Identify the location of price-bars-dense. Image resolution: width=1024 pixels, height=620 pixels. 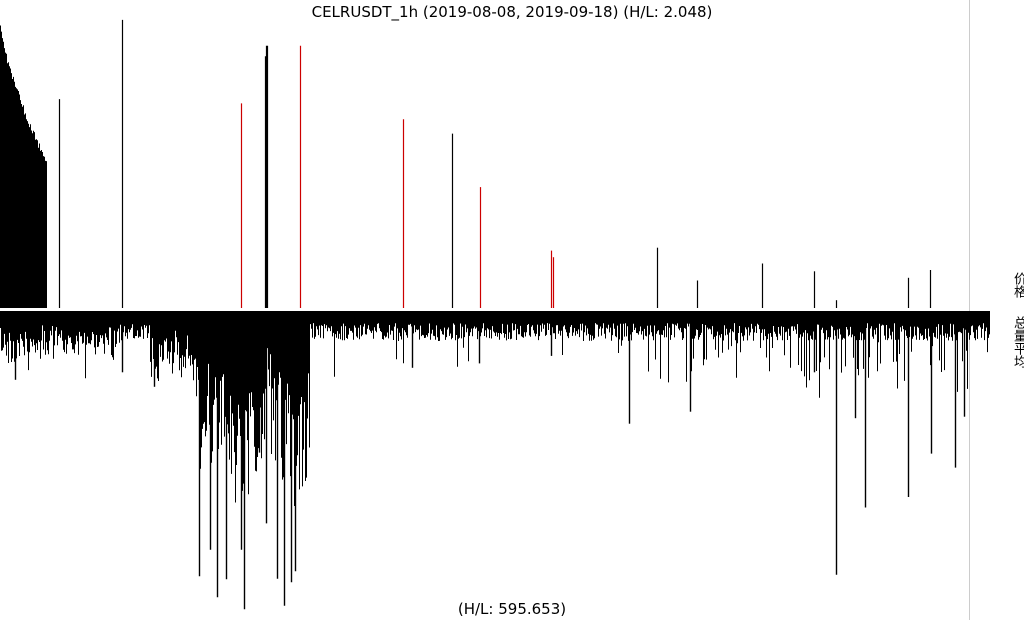
(23, 166).